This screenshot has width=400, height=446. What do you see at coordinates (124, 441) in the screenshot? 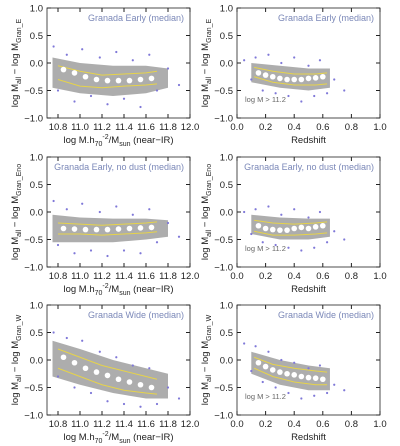
I see `label-part: sun` at bounding box center [124, 441].